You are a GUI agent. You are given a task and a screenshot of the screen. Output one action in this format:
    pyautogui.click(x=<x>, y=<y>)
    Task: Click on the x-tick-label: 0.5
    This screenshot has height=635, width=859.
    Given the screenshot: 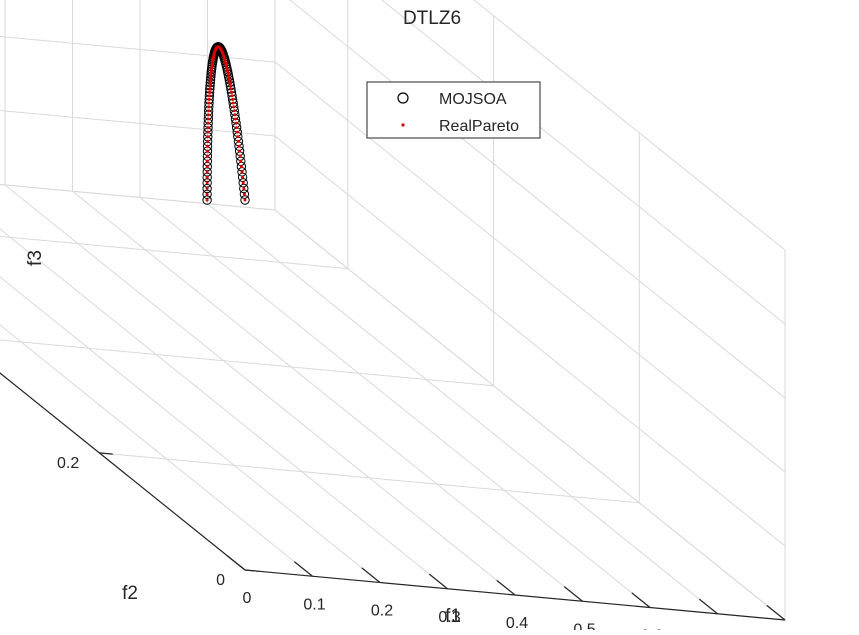 What is the action you would take?
    pyautogui.click(x=584, y=625)
    